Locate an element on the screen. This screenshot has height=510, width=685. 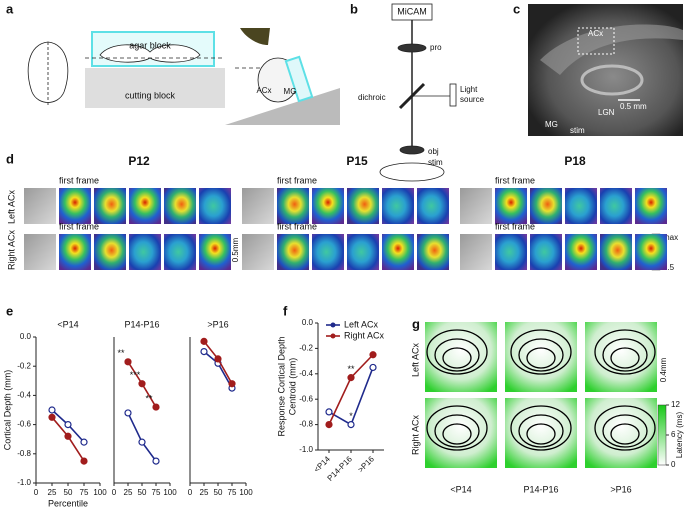
label: MG is located at coordinates (290, 91).